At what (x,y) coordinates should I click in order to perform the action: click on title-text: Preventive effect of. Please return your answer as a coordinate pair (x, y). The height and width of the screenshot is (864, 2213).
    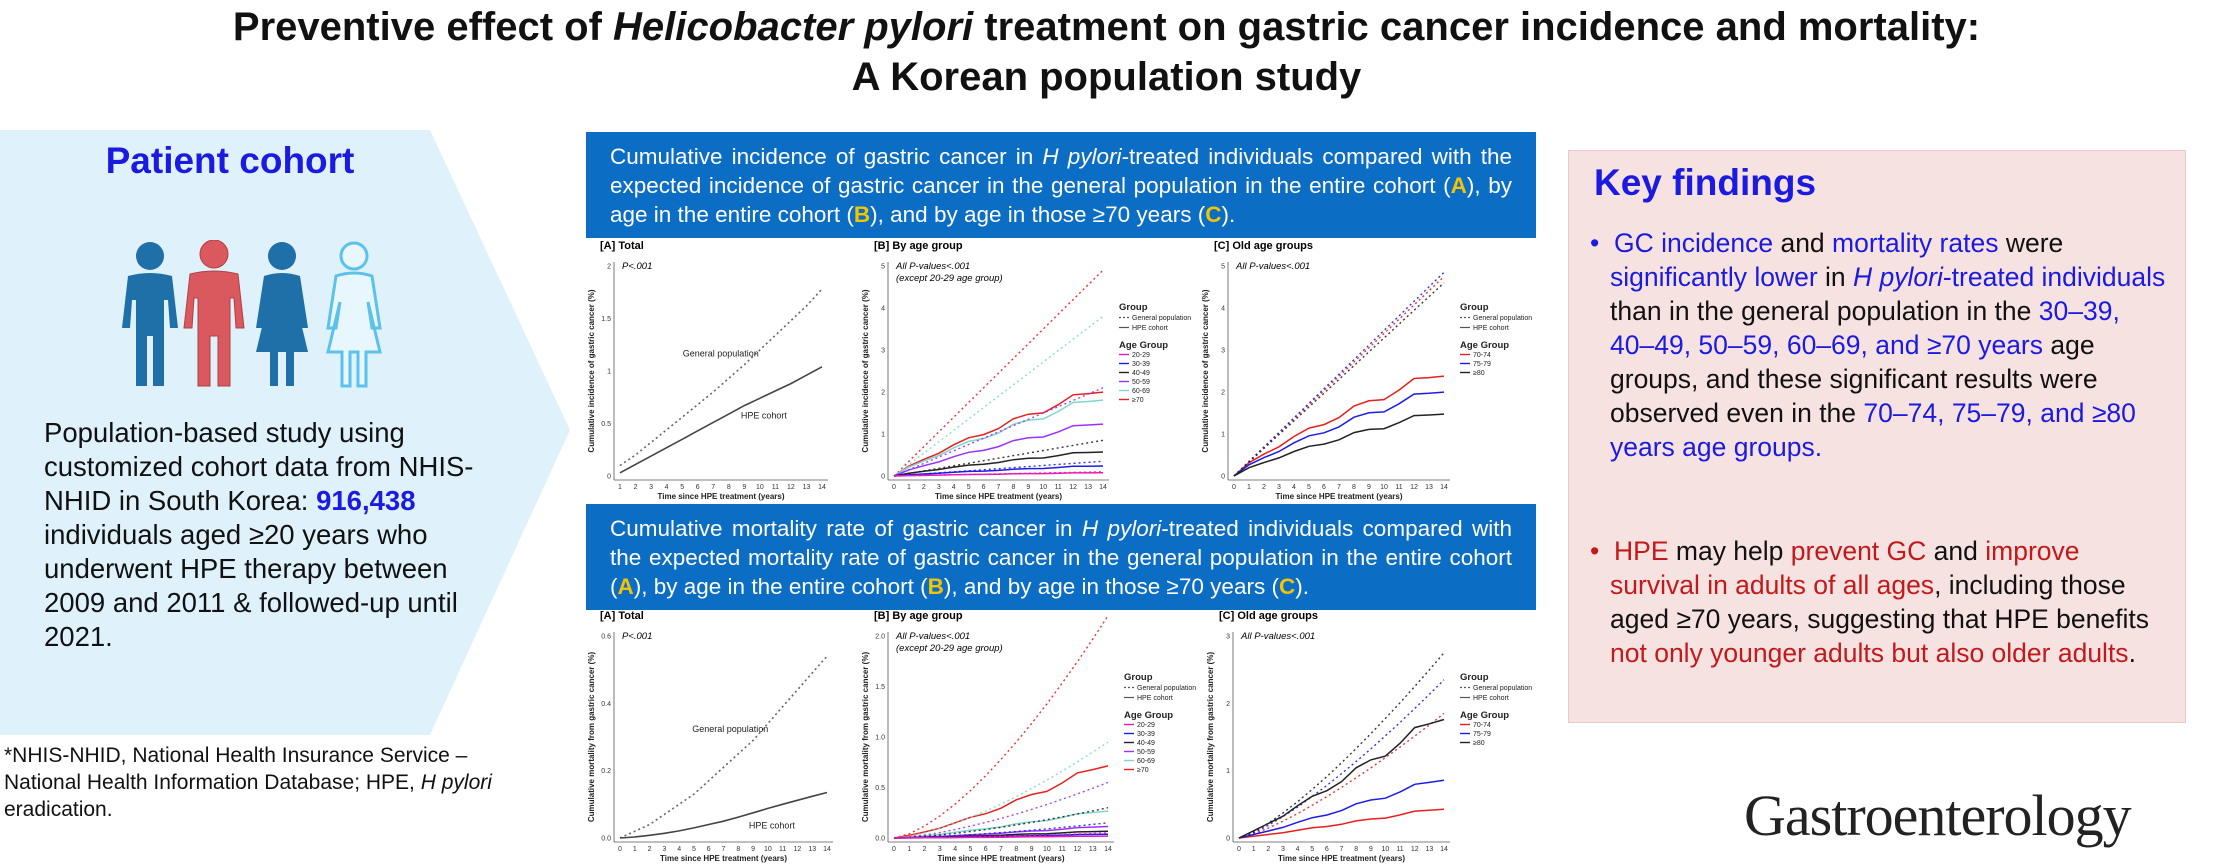
    Looking at the image, I should click on (423, 27).